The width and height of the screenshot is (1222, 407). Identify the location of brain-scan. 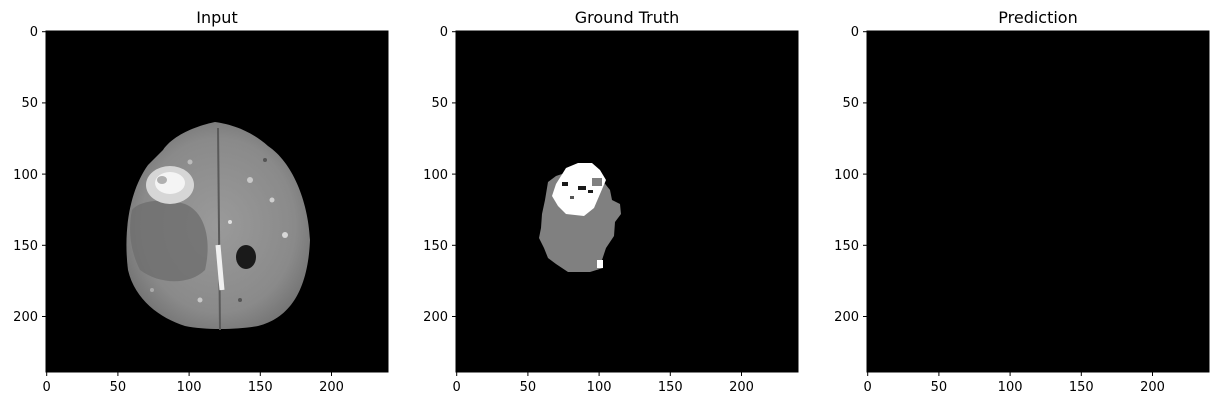
(218, 226).